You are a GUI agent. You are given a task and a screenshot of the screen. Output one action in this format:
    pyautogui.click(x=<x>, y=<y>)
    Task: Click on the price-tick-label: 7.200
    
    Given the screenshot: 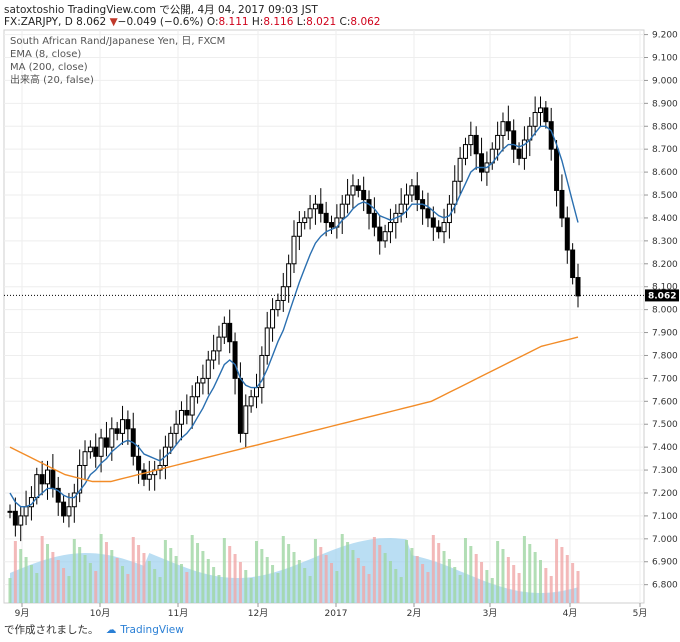 What is the action you would take?
    pyautogui.click(x=665, y=494)
    